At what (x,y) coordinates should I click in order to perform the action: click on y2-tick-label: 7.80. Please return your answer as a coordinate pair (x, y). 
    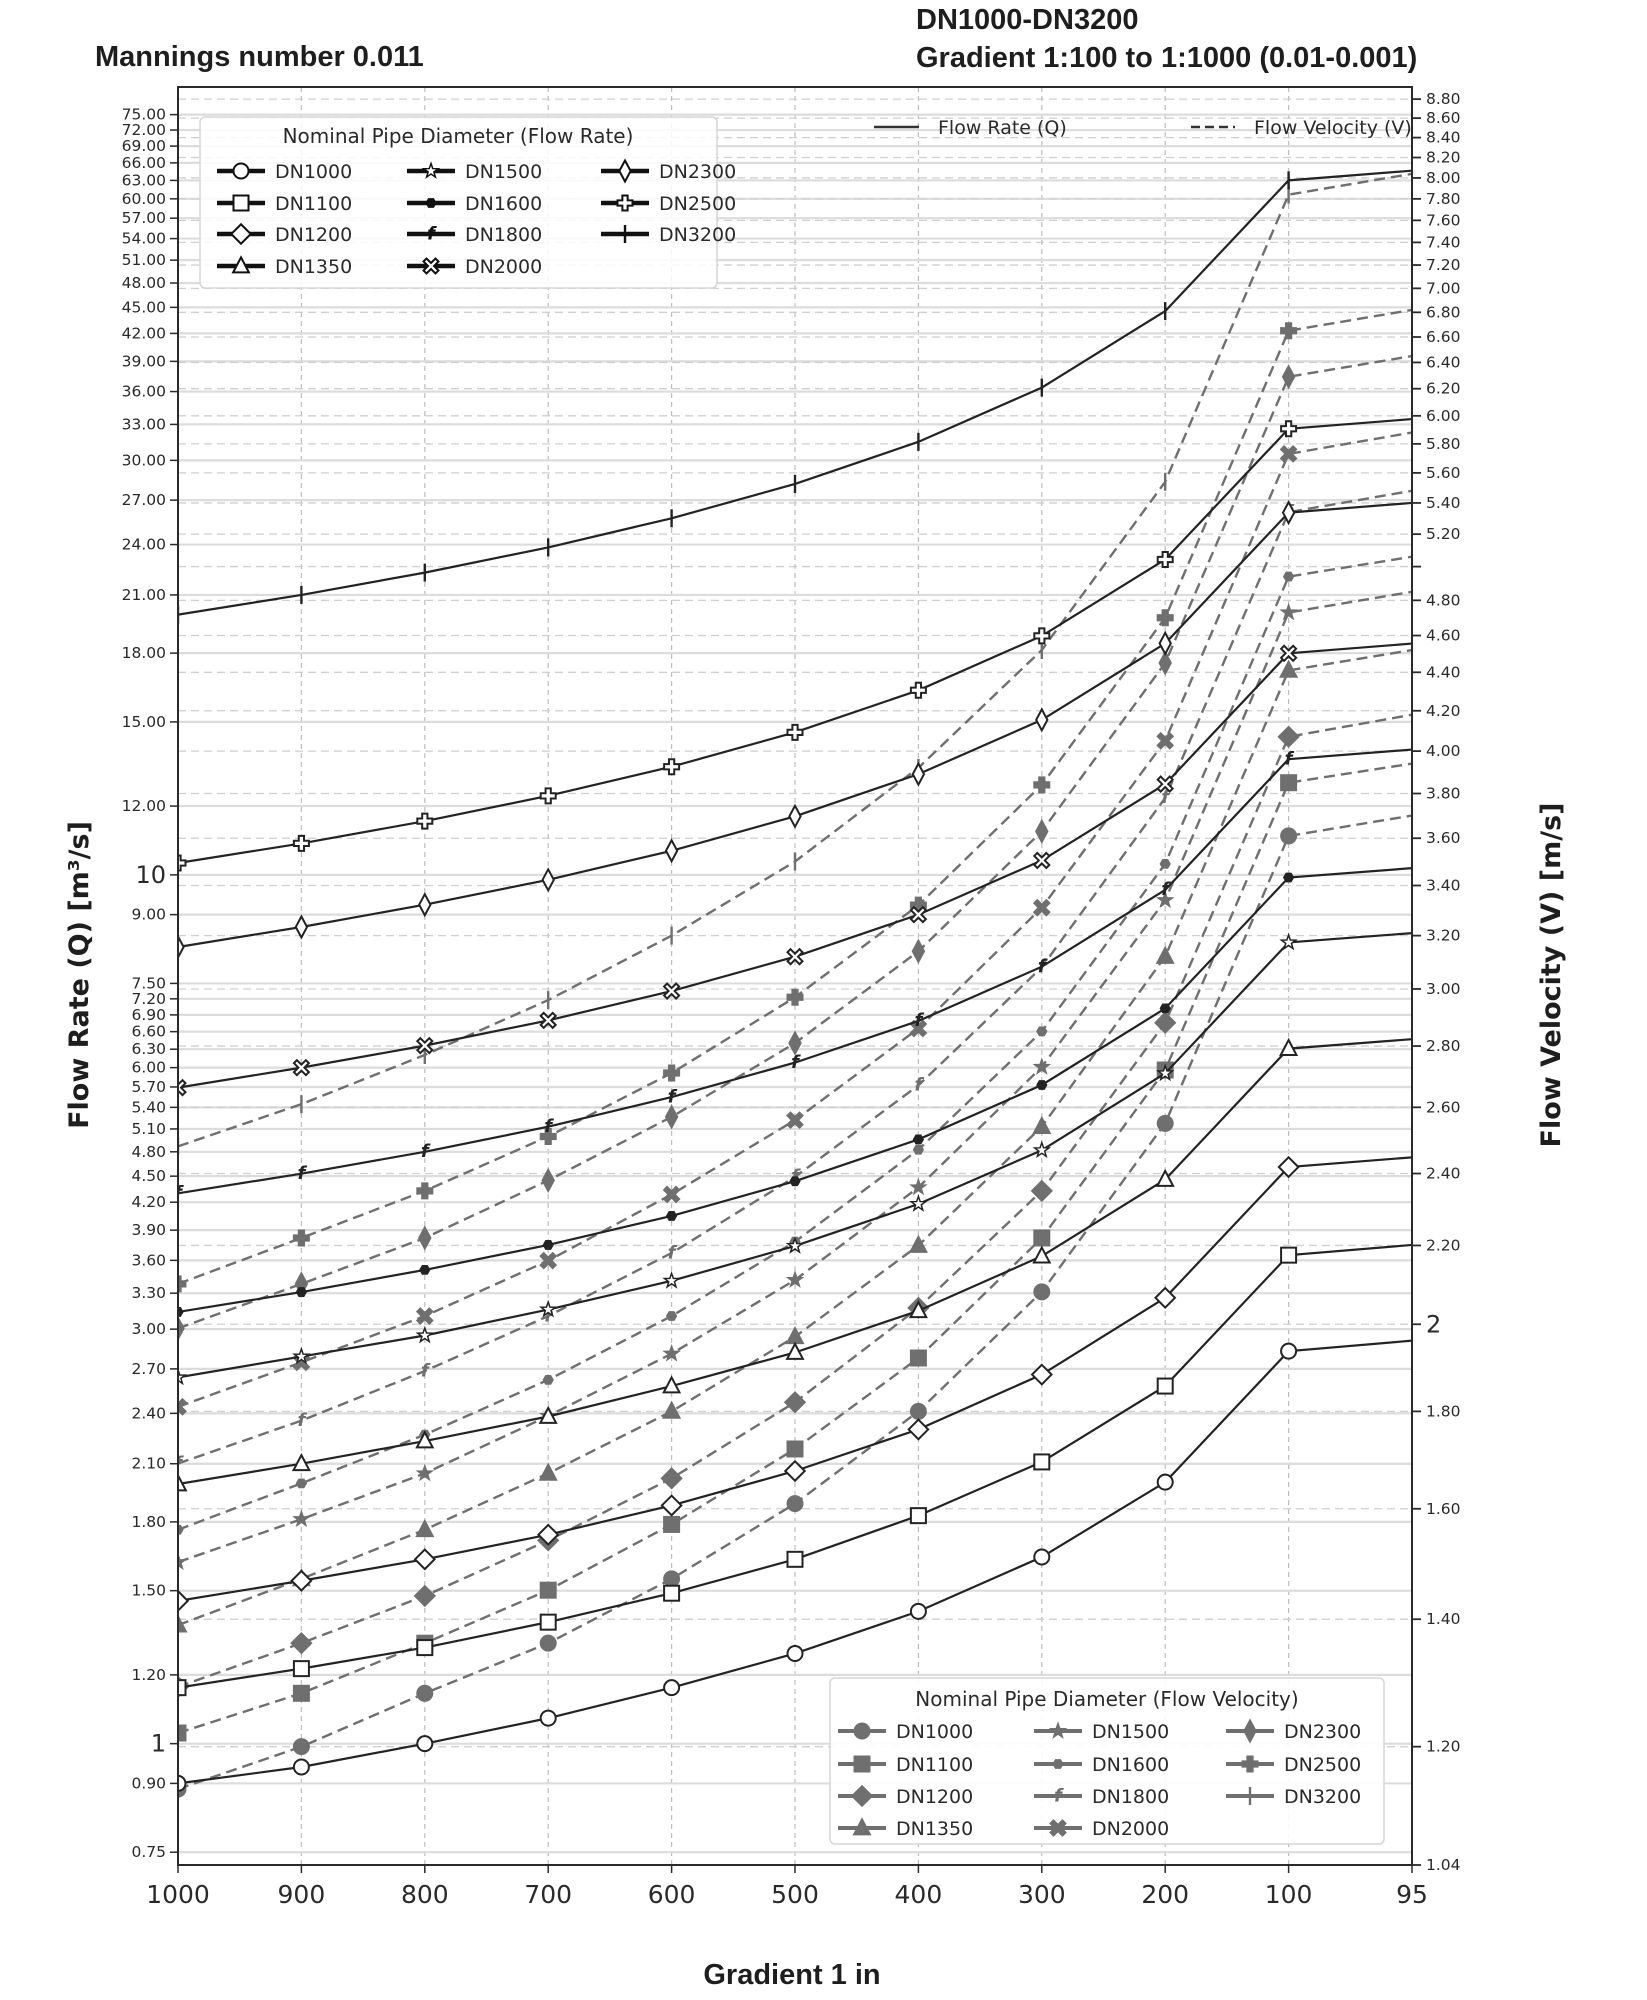
    Looking at the image, I should click on (1443, 199).